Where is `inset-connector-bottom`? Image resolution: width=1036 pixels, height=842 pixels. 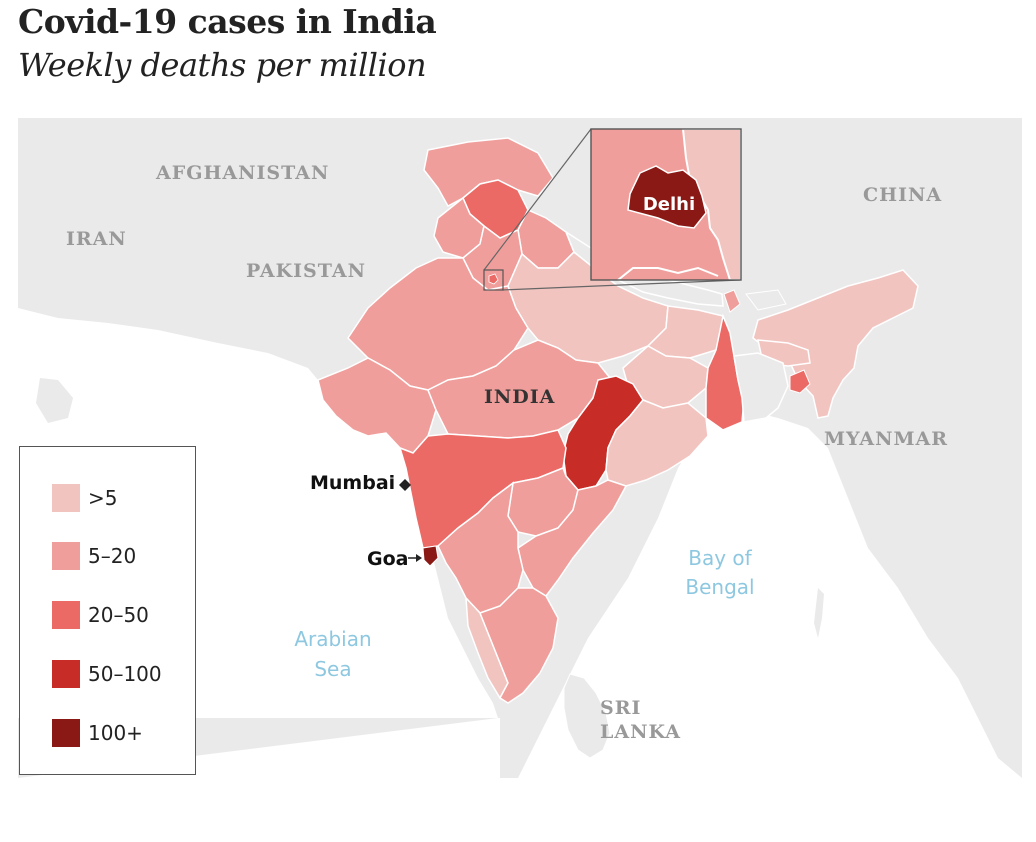 inset-connector-bottom is located at coordinates (621, 285).